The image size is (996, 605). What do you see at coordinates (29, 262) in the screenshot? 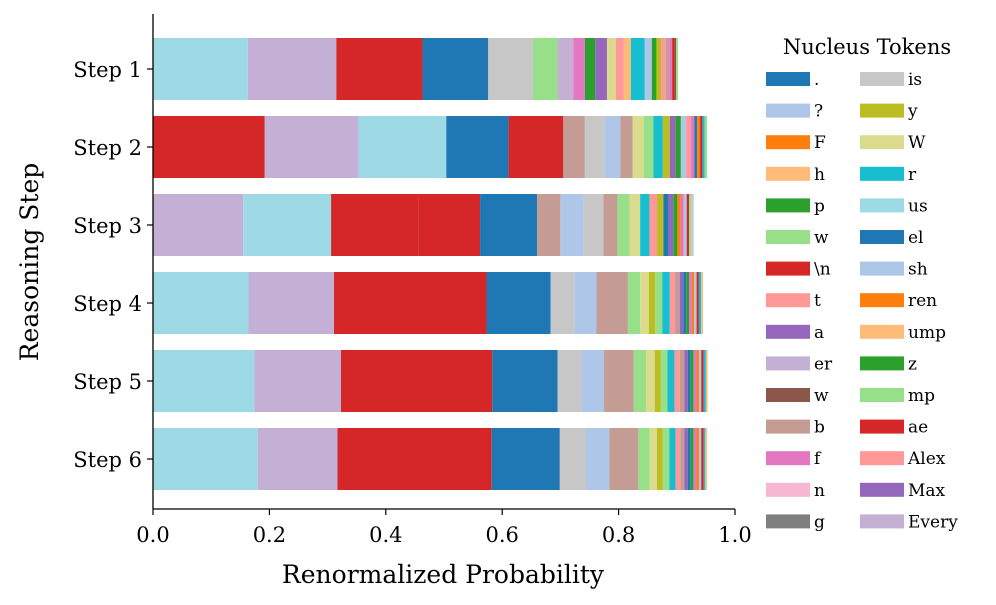
I see `y-axis-title: Reasoning Step` at bounding box center [29, 262].